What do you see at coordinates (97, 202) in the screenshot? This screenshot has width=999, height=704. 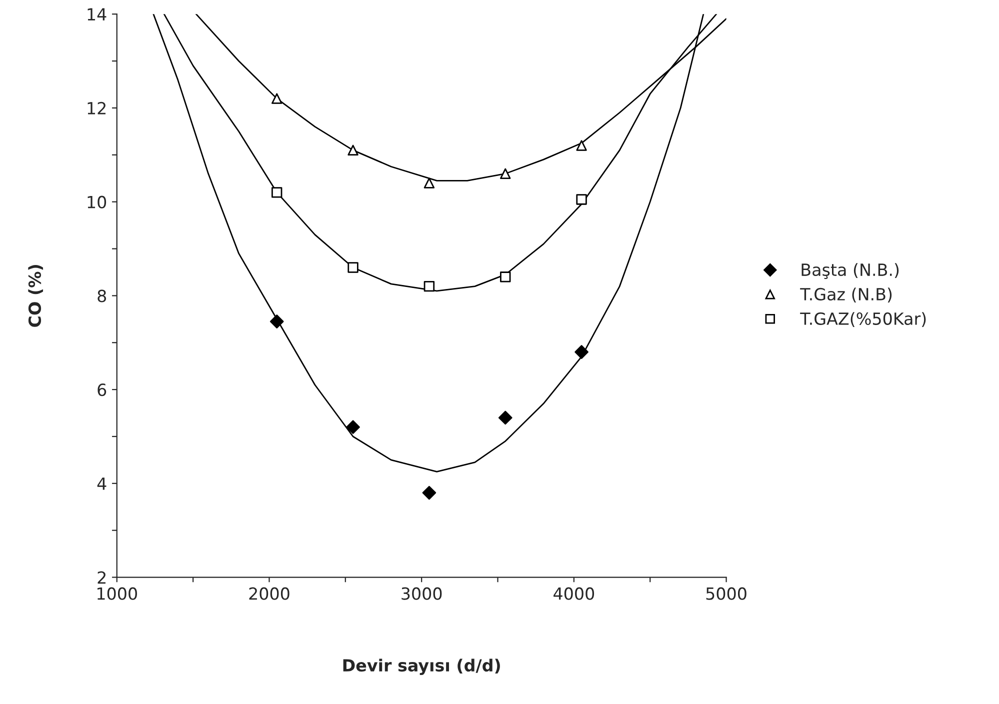 I see `y-tick-label: 10` at bounding box center [97, 202].